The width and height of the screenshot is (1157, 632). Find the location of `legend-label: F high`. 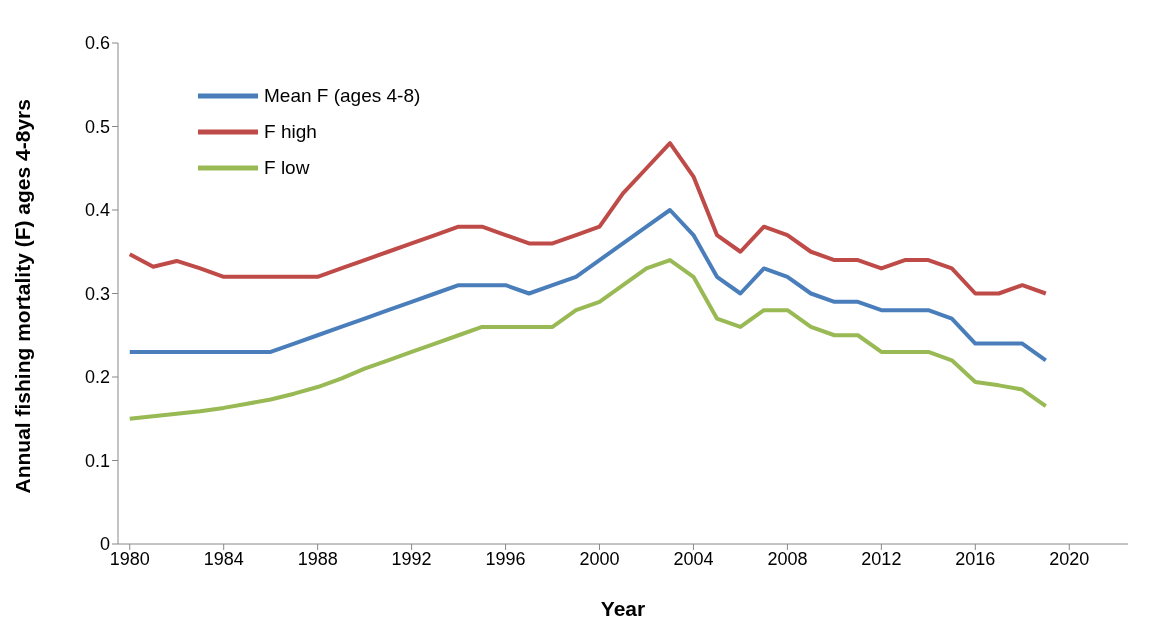

legend-label: F high is located at coordinates (290, 132).